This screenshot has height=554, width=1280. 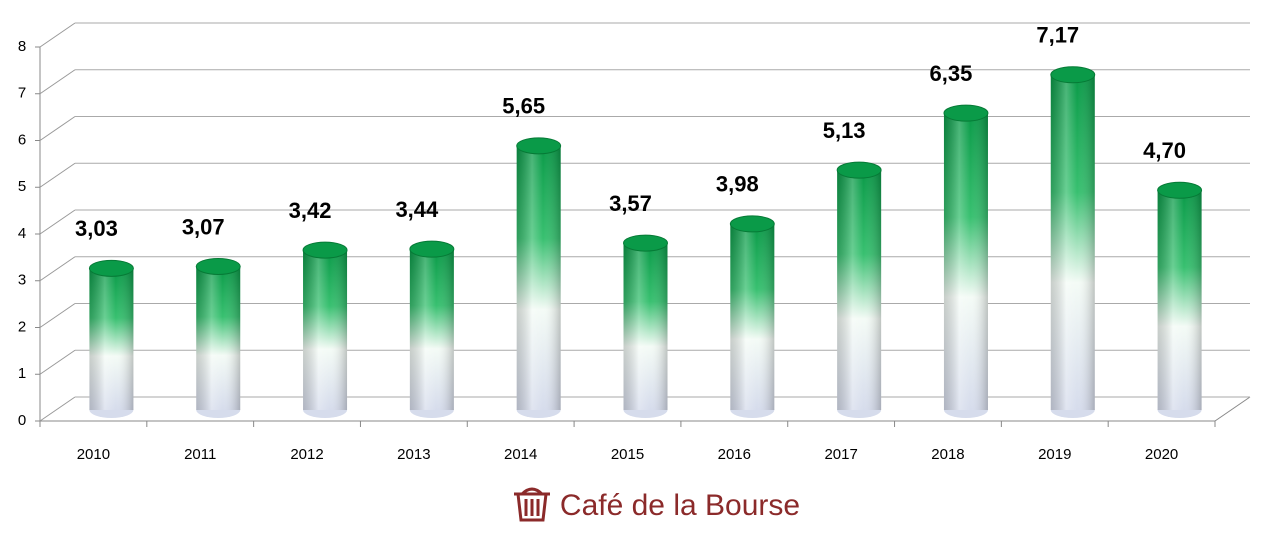 I want to click on value-label: 5,65, so click(x=523, y=106).